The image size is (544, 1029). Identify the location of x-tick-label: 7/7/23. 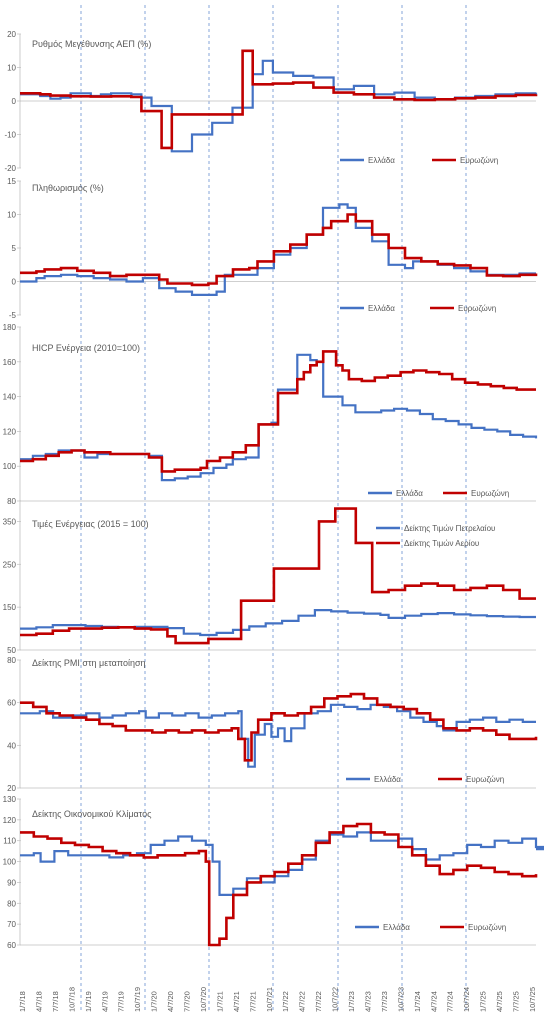
(384, 1001).